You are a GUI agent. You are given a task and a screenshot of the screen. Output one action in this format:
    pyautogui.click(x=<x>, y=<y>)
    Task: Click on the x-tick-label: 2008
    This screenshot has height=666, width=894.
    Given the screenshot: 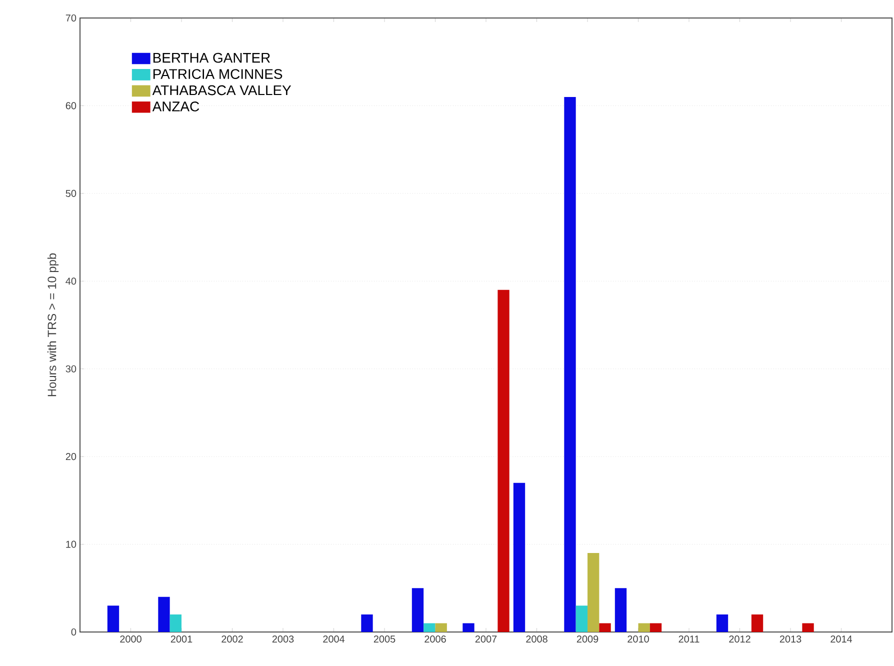 What is the action you would take?
    pyautogui.click(x=537, y=639)
    